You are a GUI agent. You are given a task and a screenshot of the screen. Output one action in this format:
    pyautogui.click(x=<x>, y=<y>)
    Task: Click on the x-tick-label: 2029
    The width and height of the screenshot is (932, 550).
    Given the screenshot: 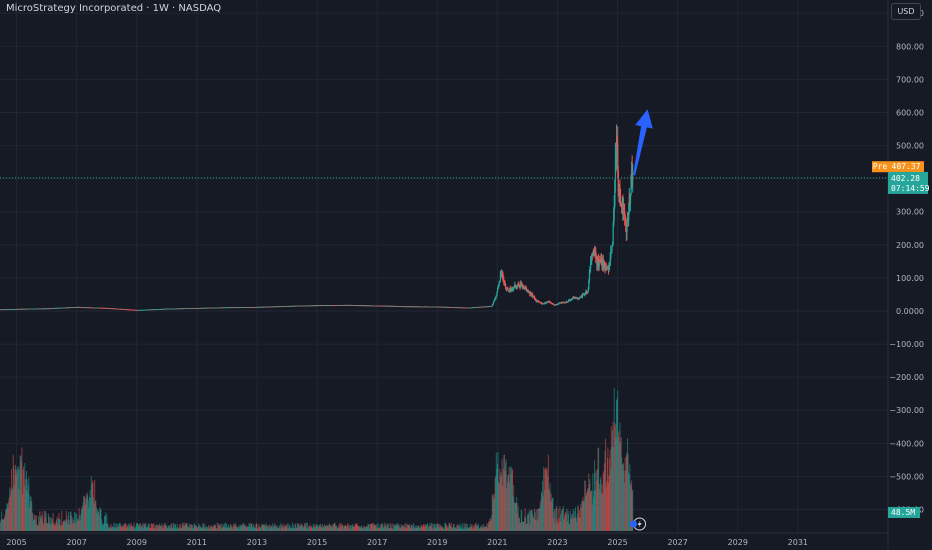 What is the action you would take?
    pyautogui.click(x=738, y=542)
    